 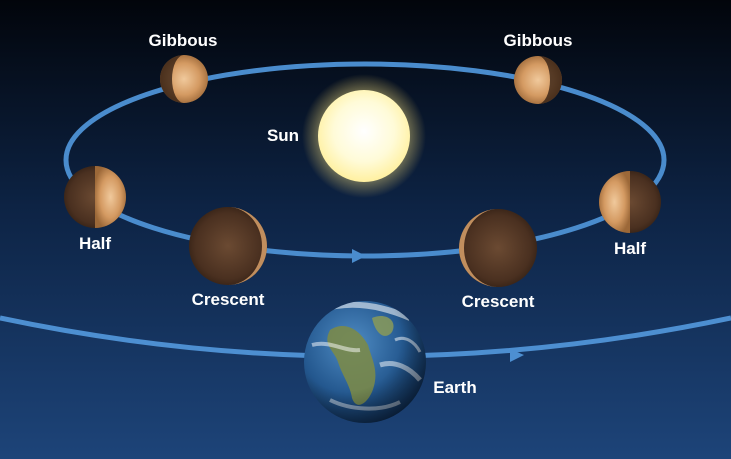 I want to click on label-crescent-right: Crescent, so click(x=498, y=301).